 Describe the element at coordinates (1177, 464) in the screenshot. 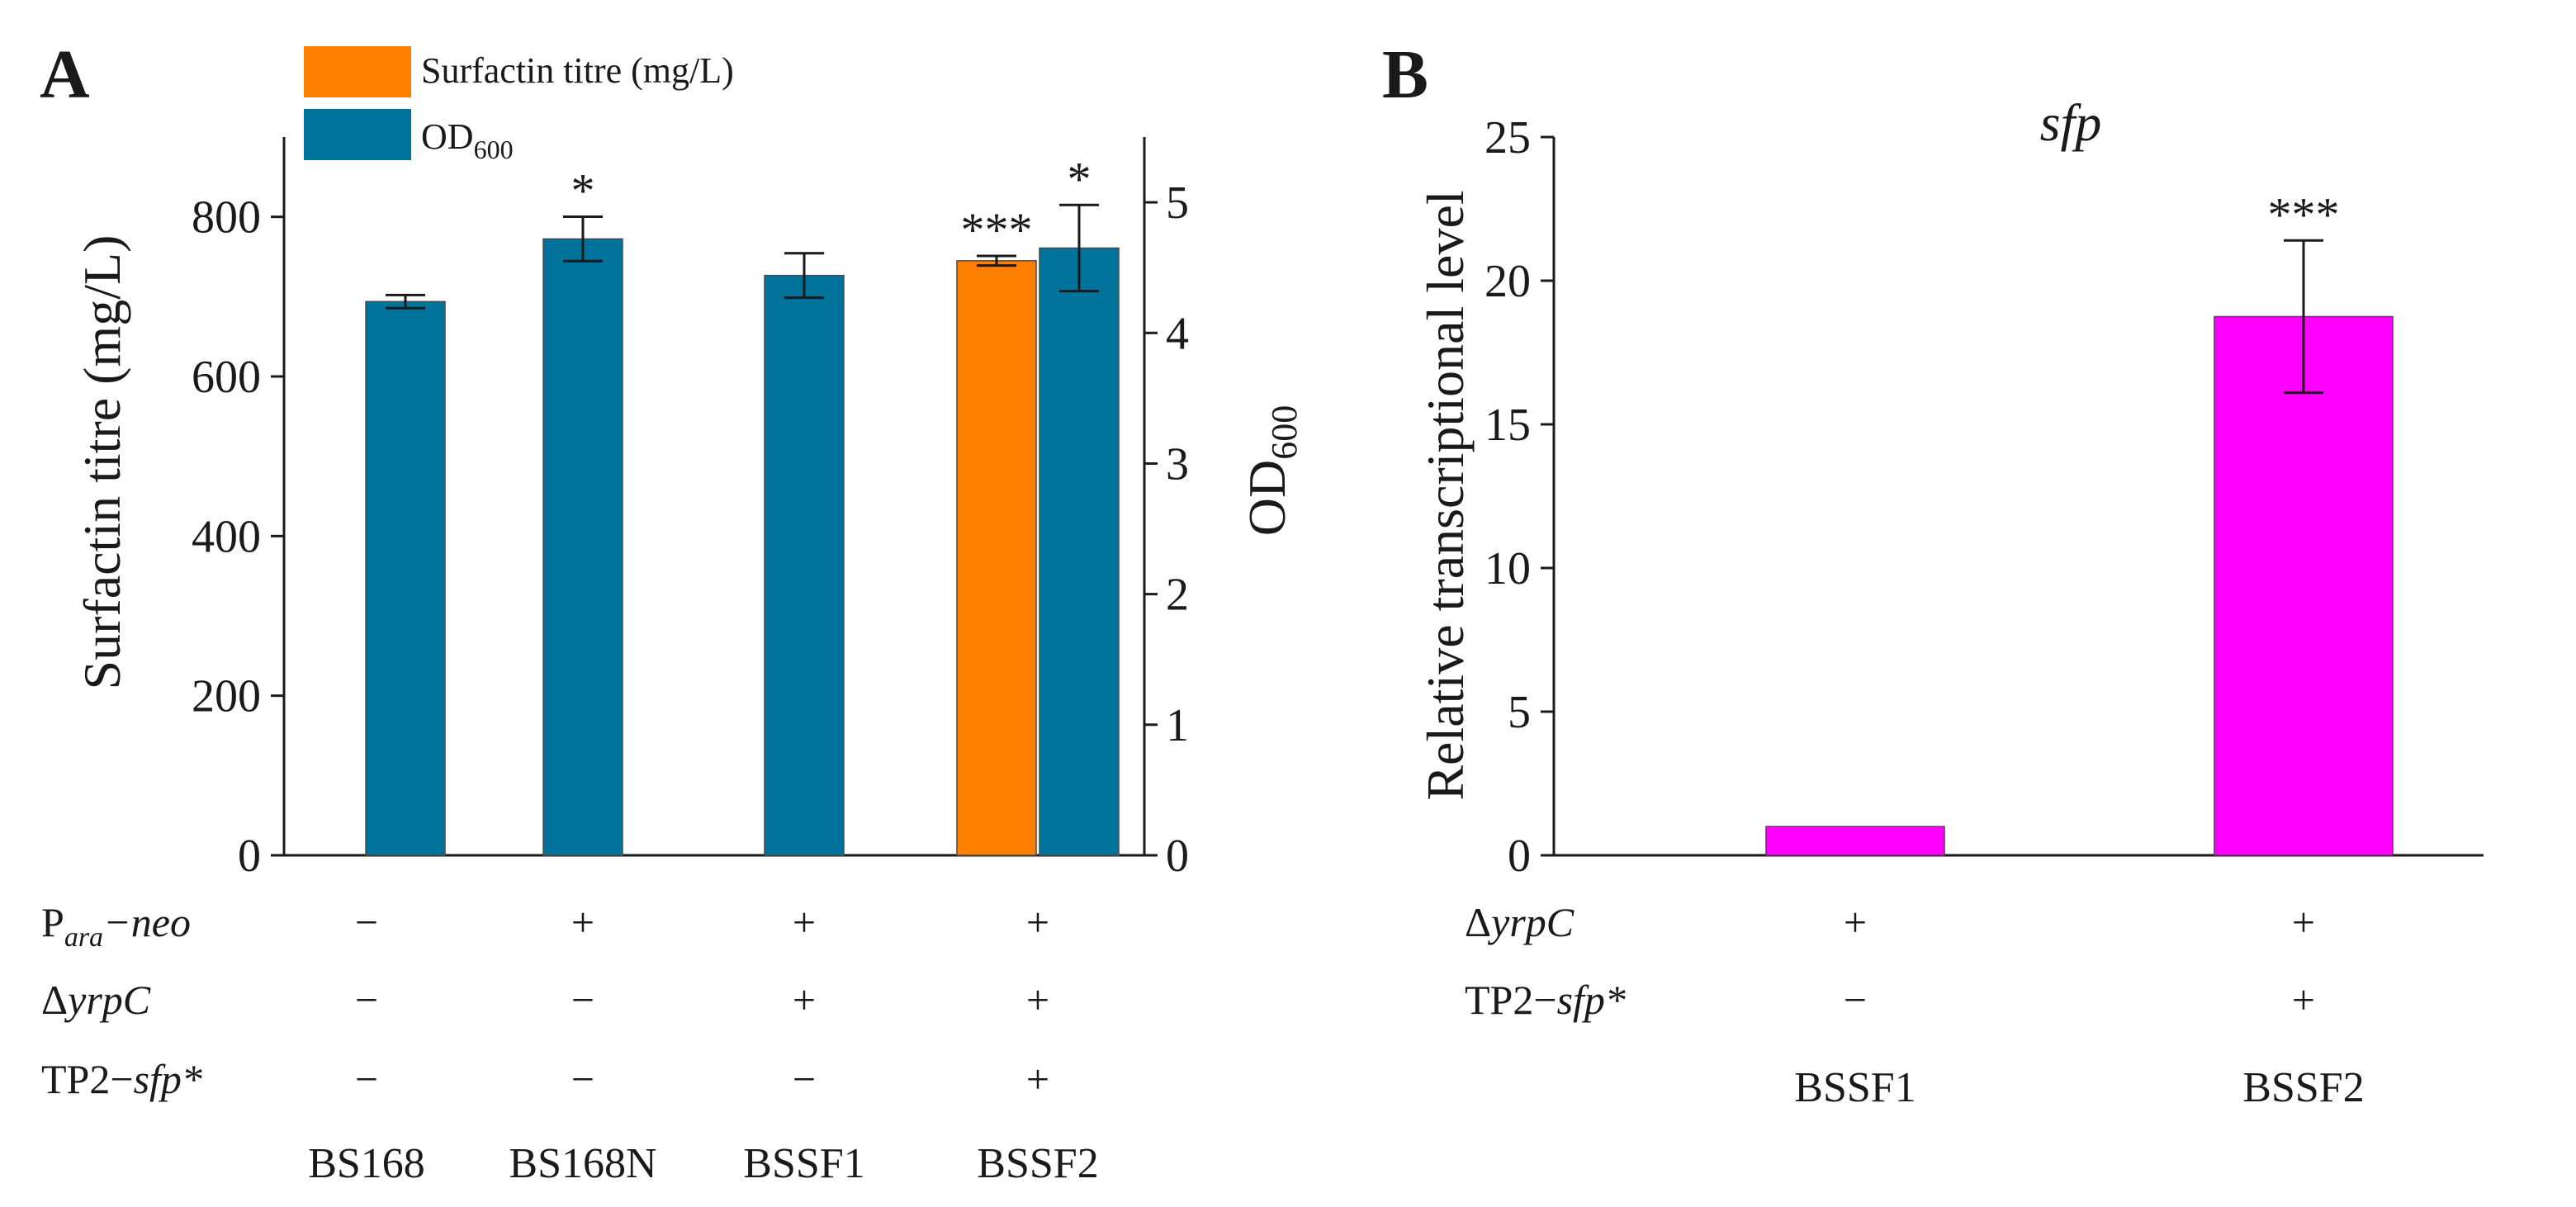

I see `a-right-tick-label: 3` at that location.